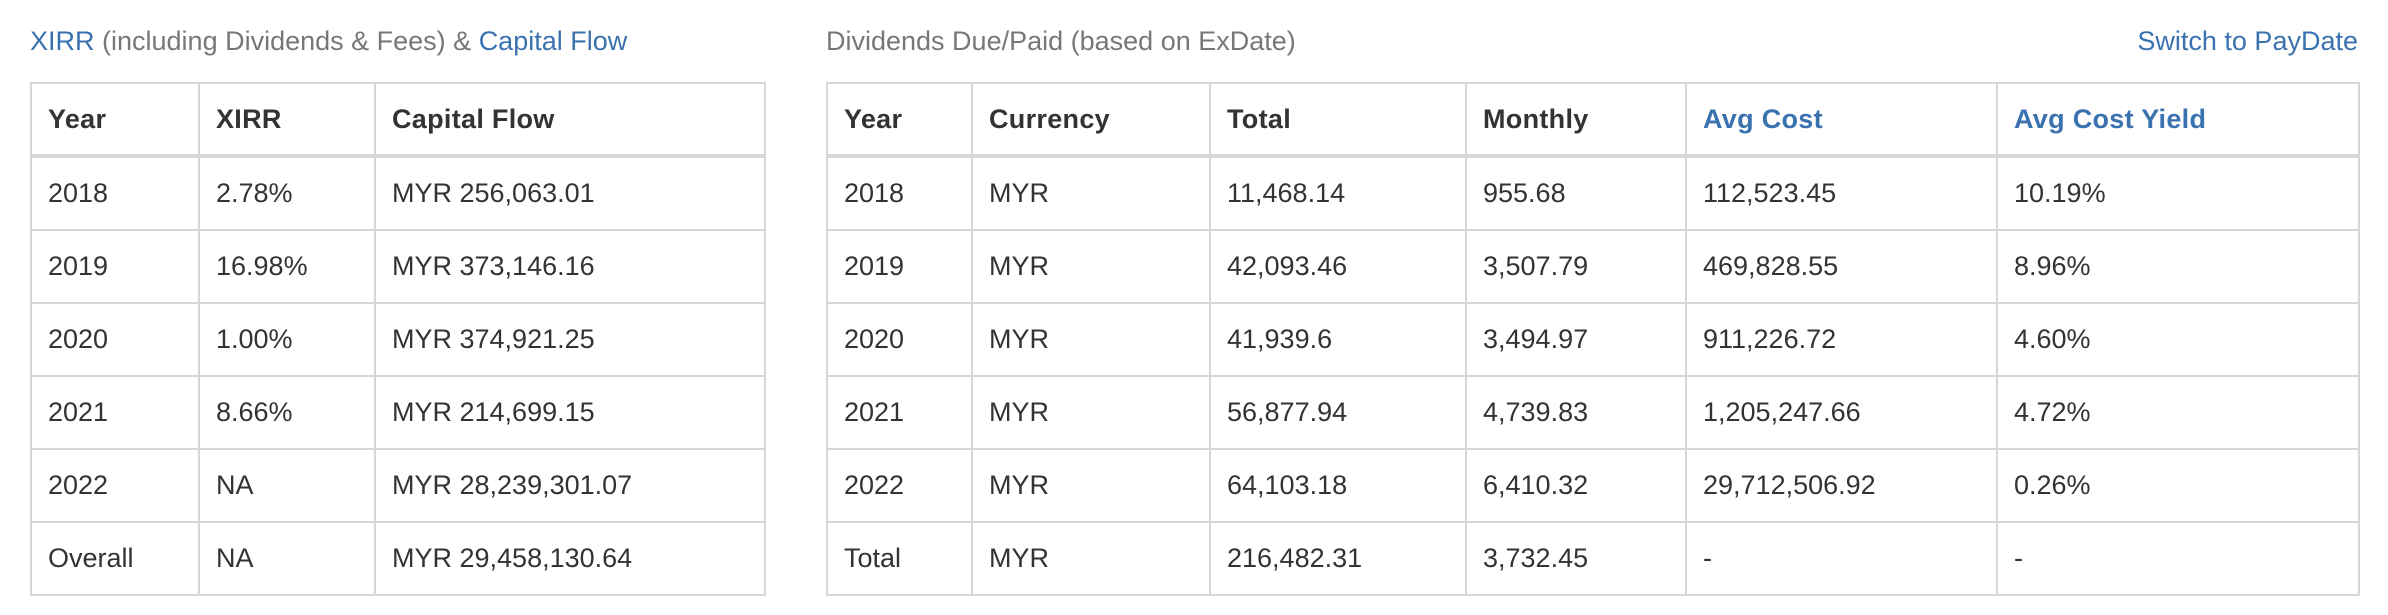  What do you see at coordinates (1091, 120) in the screenshot?
I see `column-header-currency: Currency` at bounding box center [1091, 120].